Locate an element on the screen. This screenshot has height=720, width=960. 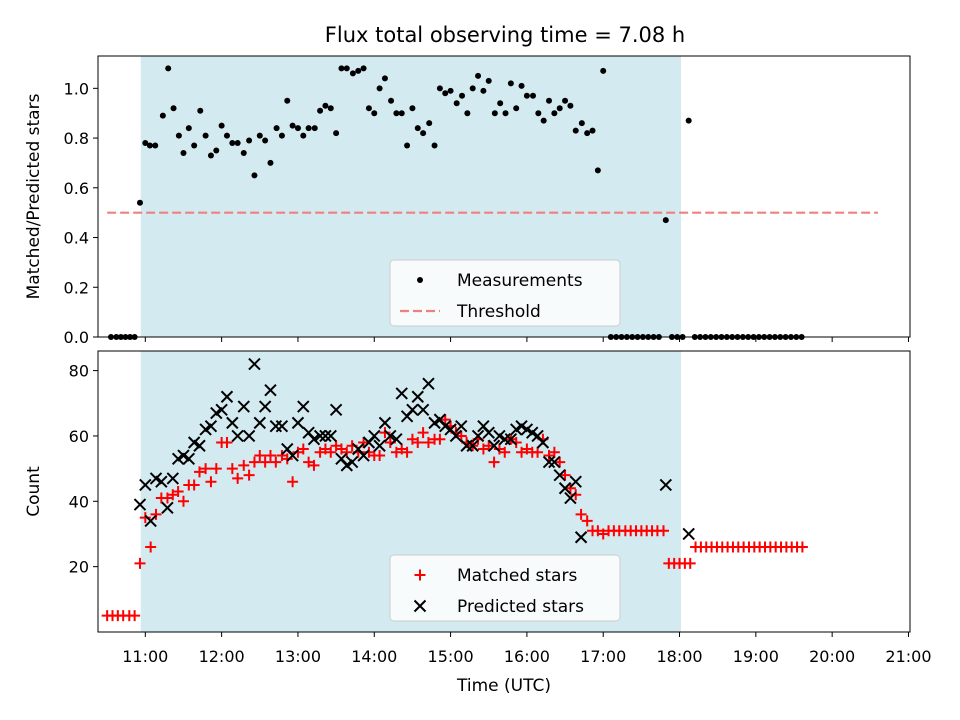
bottom-ytick-label: 60 is located at coordinates (79, 436).